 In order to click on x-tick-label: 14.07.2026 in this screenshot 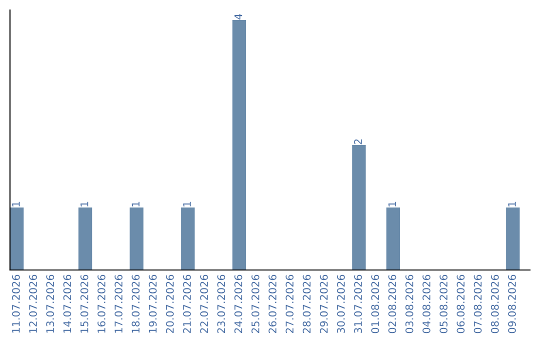, I will do `click(67, 303)`.